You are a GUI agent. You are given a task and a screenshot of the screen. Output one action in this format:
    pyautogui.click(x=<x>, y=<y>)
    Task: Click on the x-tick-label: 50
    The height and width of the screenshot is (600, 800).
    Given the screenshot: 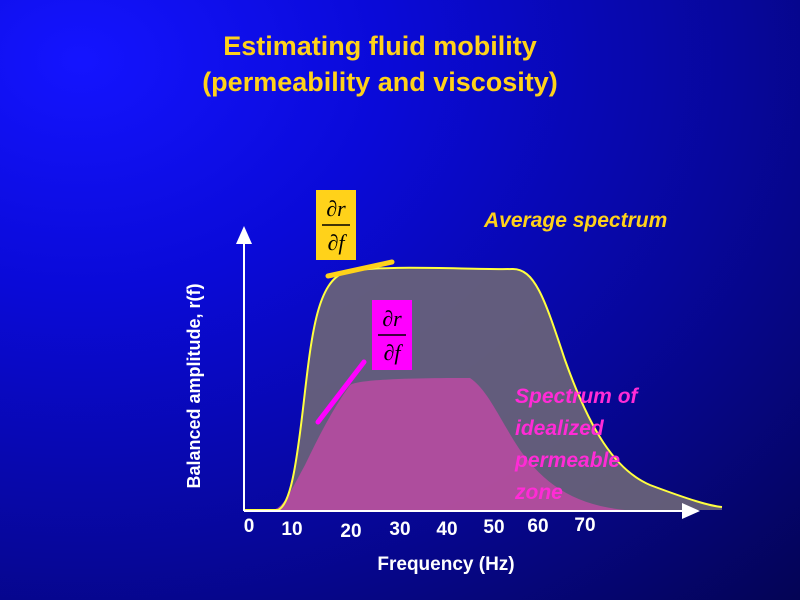 What is the action you would take?
    pyautogui.click(x=493, y=527)
    